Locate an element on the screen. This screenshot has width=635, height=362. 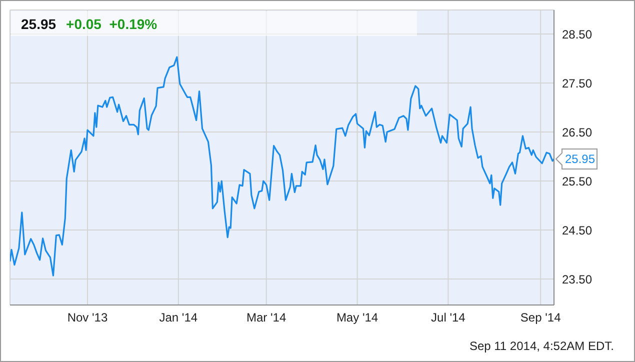
chart-subtitle: +0.05 +0.19% is located at coordinates (112, 24).